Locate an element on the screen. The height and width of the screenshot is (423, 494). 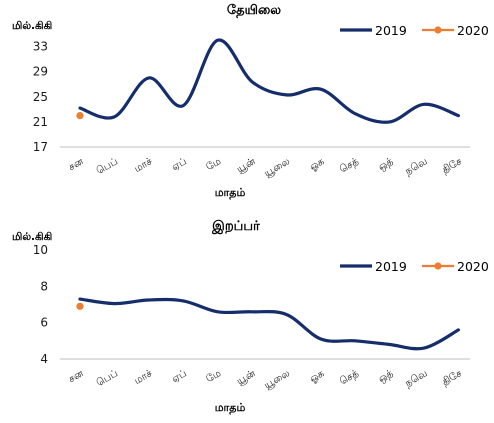
chart-title: தேயிலை is located at coordinates (254, 10).